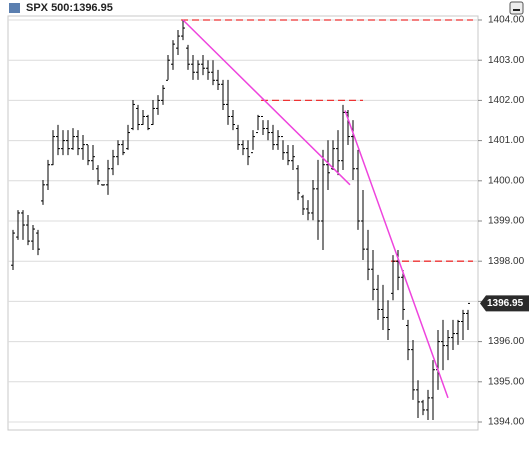  I want to click on minimize-button, so click(516, 8).